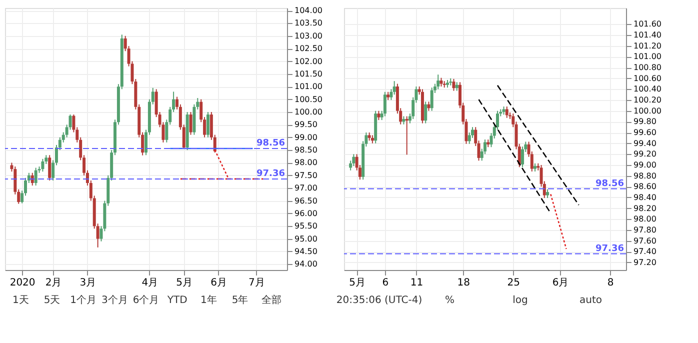 The height and width of the screenshot is (343, 698). Describe the element at coordinates (513, 283) in the screenshot. I see `x-tick-label: 25` at that location.